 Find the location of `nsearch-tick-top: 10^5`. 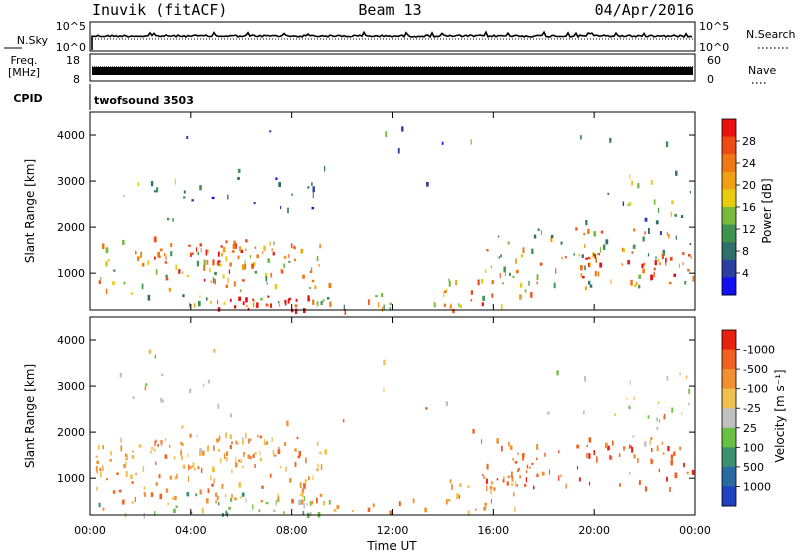

nsearch-tick-top: 10^5 is located at coordinates (714, 26).